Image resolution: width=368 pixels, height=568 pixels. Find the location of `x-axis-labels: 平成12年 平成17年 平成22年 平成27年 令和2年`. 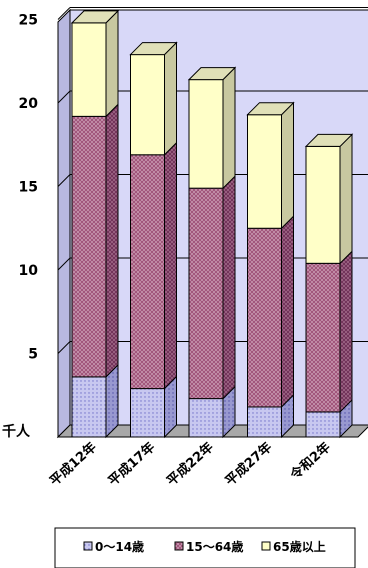

x-axis-labels: 平成12年 平成17年 平成22年 平成27年 令和2年 is located at coordinates (190, 464).